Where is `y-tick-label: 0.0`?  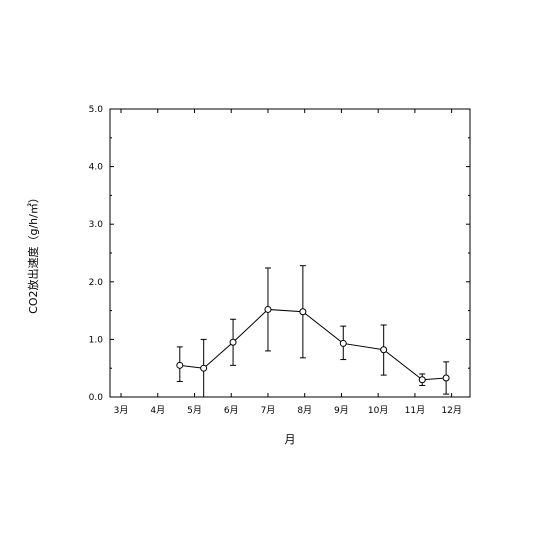 y-tick-label: 0.0 is located at coordinates (96, 398).